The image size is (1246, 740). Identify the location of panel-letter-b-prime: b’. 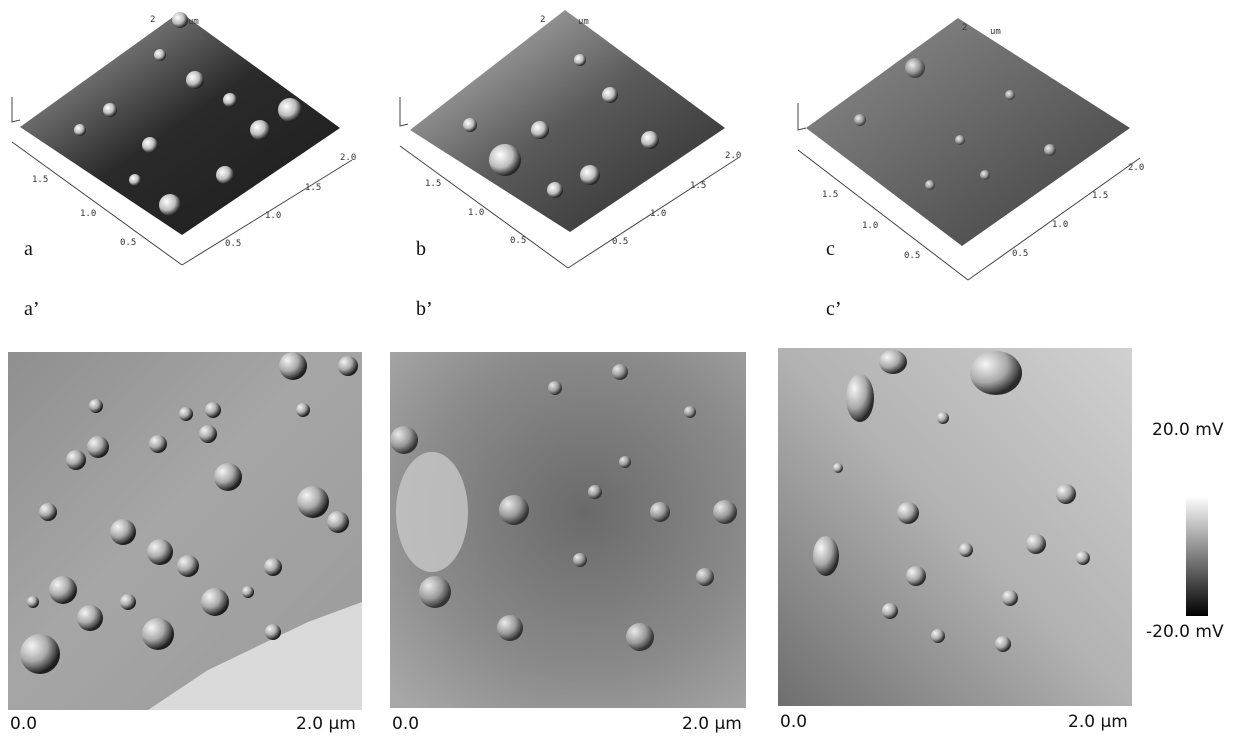
(424, 309).